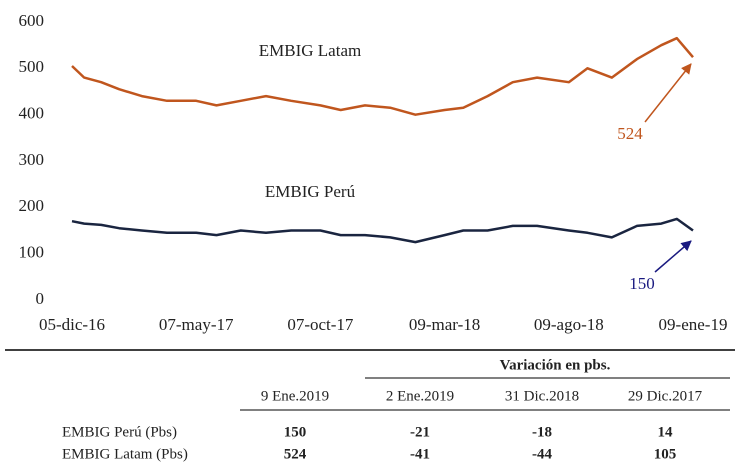  What do you see at coordinates (32, 20) in the screenshot?
I see `y-tick-label: 600` at bounding box center [32, 20].